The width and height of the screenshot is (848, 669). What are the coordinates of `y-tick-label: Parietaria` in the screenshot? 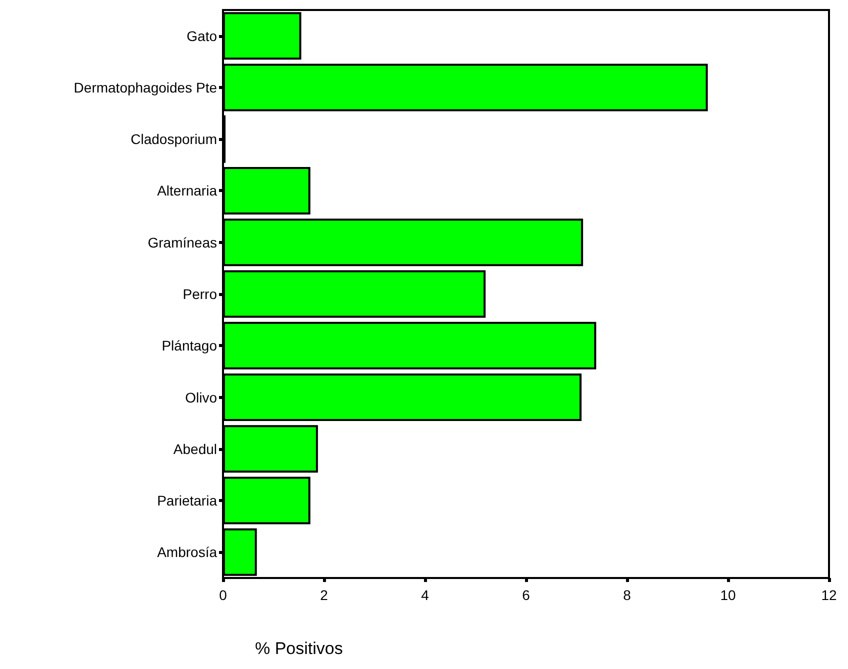 It's located at (187, 500).